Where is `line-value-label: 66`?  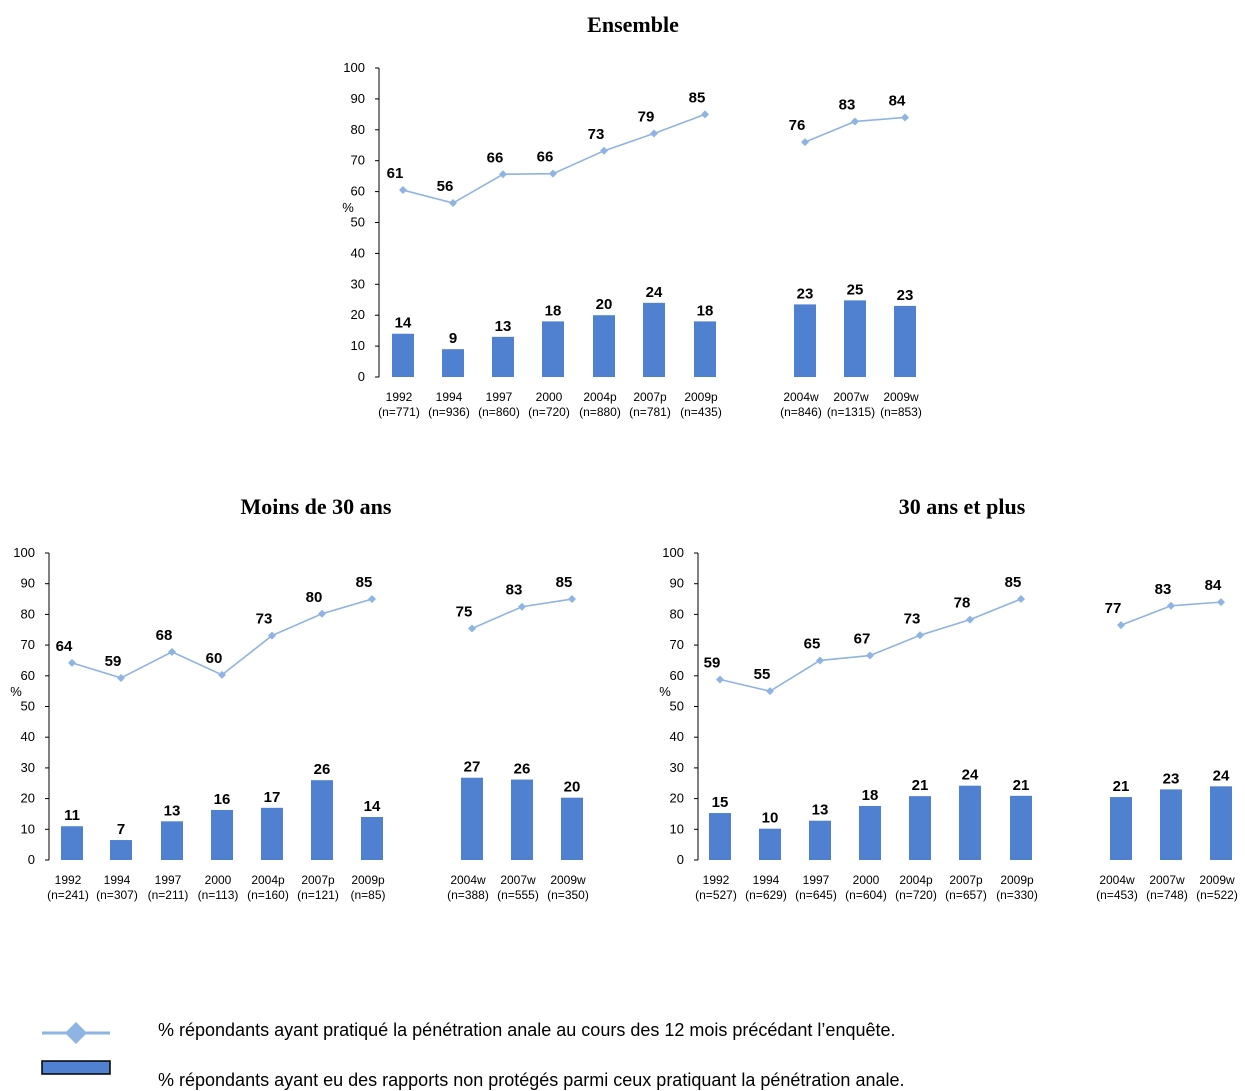 line-value-label: 66 is located at coordinates (545, 157).